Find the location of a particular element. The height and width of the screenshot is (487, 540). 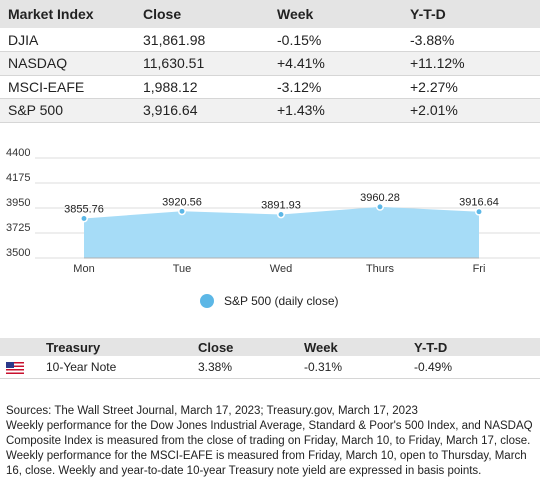

legend-swatch-icon is located at coordinates (207, 301).